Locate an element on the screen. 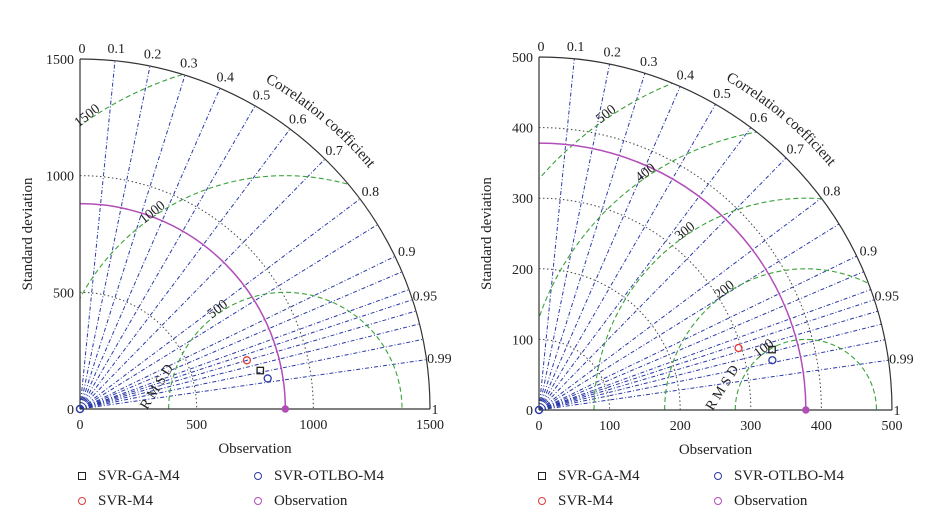 The image size is (945, 521). legend-label: SVR-M4 is located at coordinates (586, 501).